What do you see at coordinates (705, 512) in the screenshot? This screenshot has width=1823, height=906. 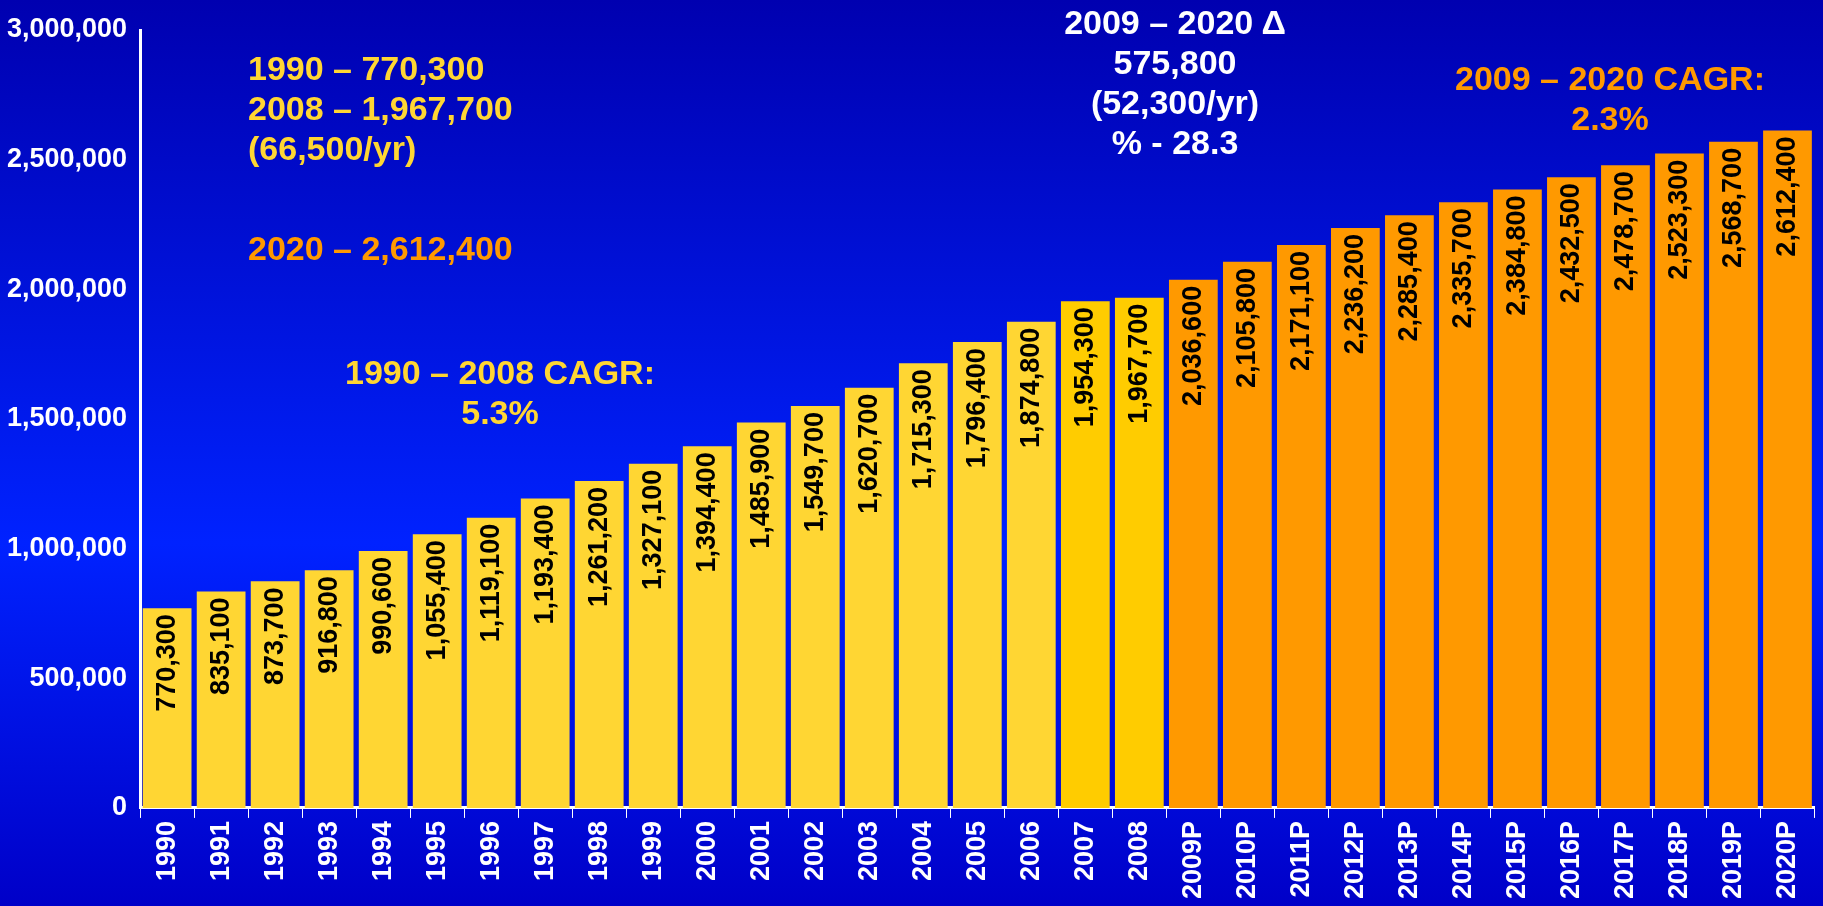 I see `data-label: 1,394,400` at bounding box center [705, 512].